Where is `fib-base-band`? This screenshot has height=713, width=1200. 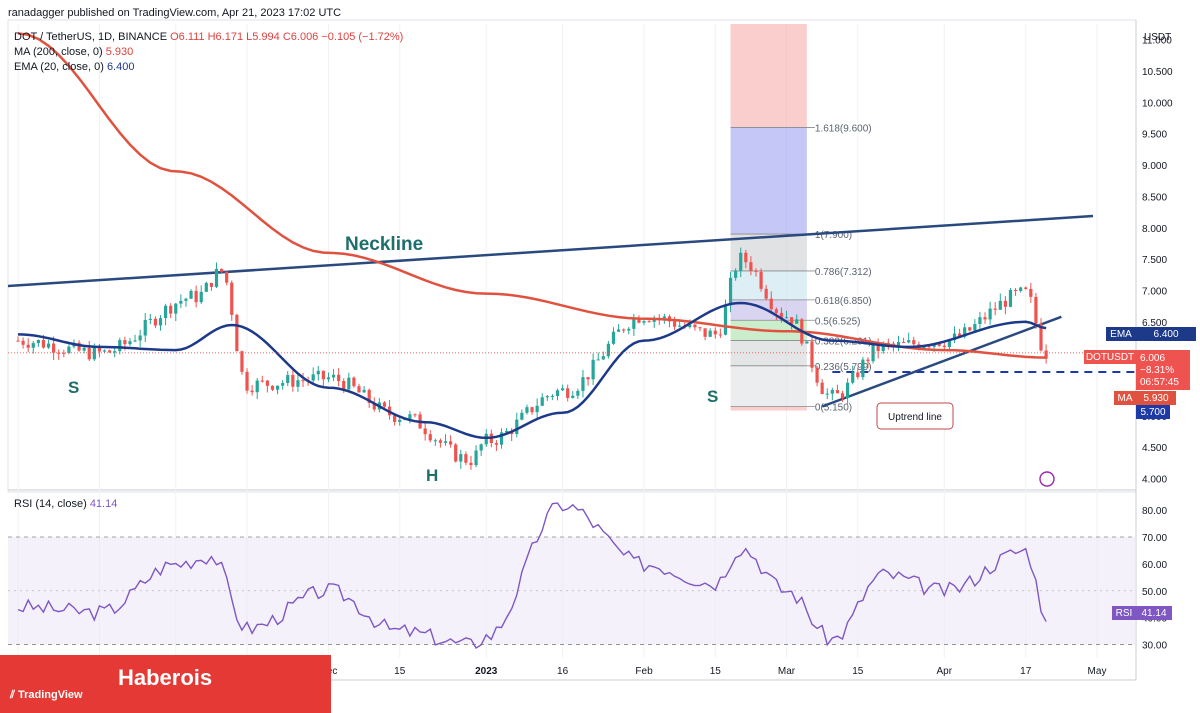 fib-base-band is located at coordinates (768, 408).